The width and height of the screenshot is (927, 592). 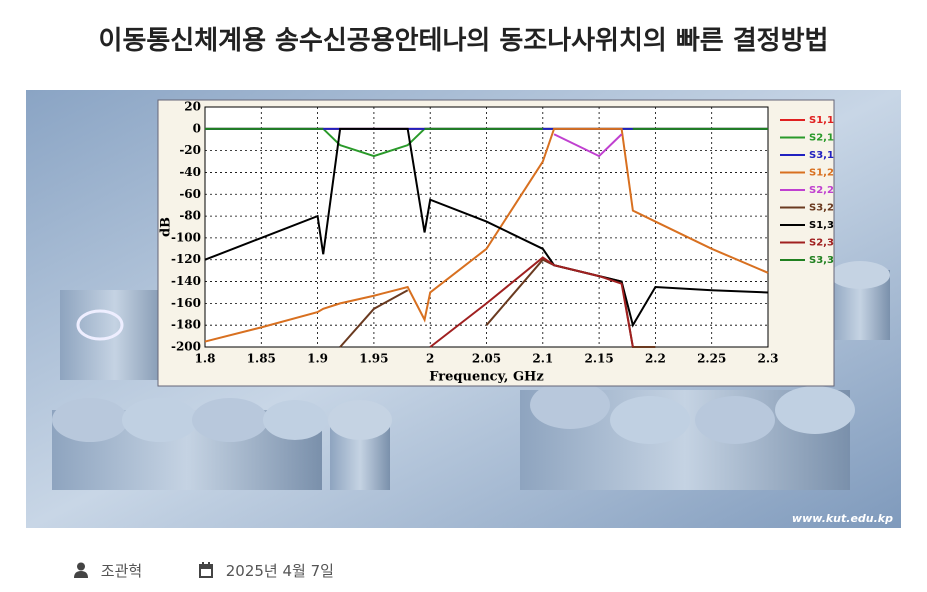 I want to click on x-tick-label: 2.05, so click(x=486, y=359).